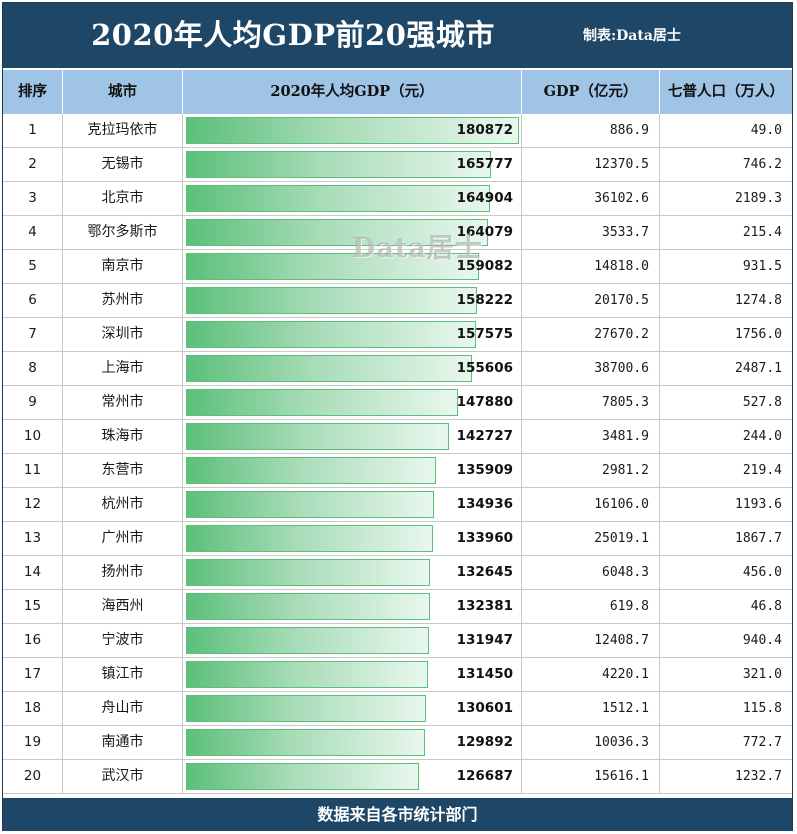  I want to click on per-capita-gdp-cell: 132645, so click(352, 572).